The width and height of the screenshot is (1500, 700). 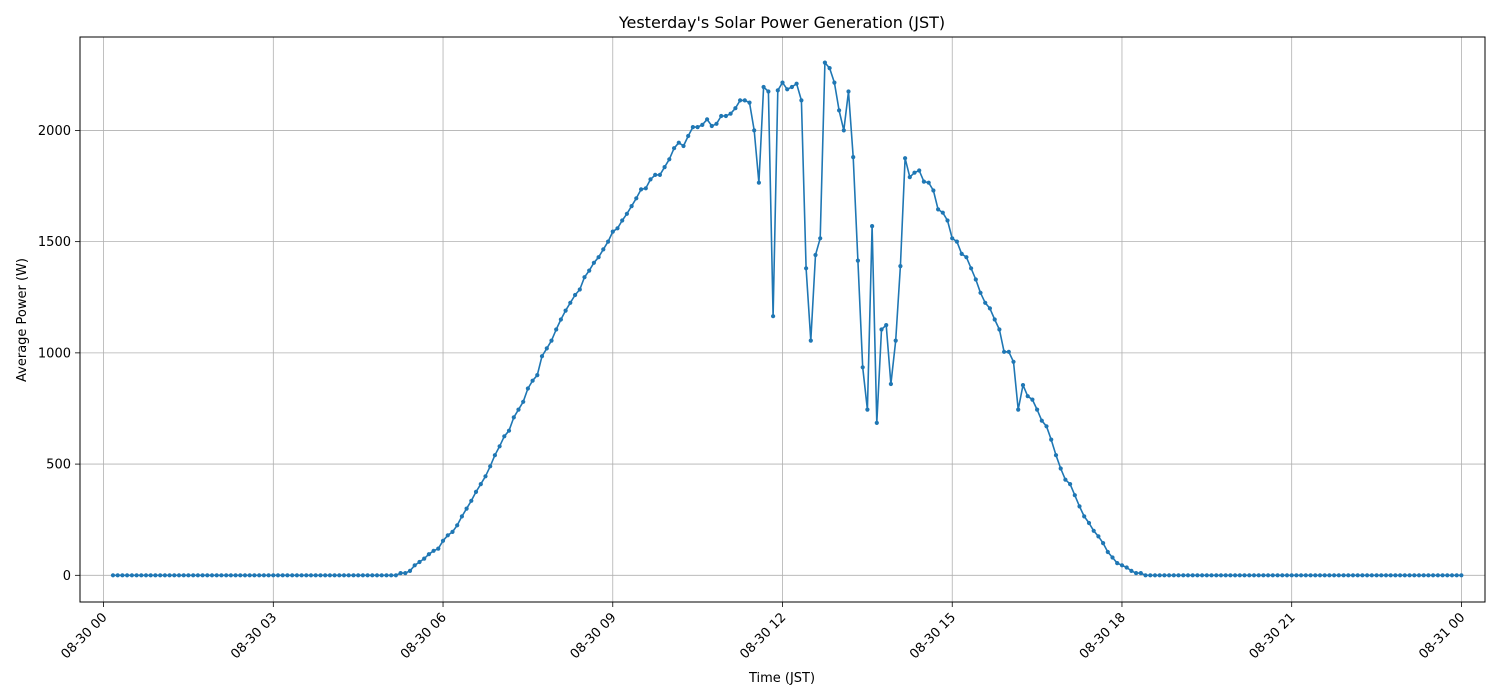 What do you see at coordinates (1442, 636) in the screenshot?
I see `x-tick-label: 08-31 00` at bounding box center [1442, 636].